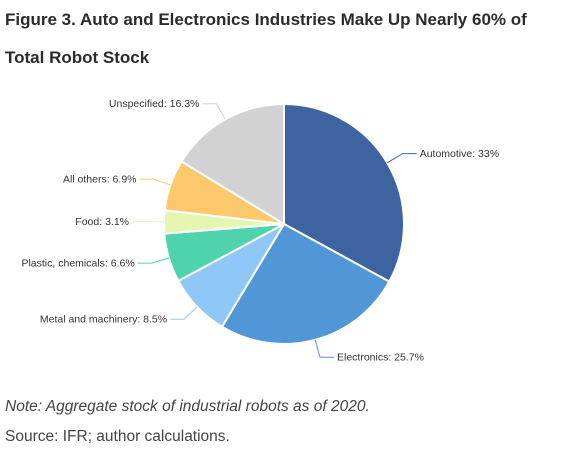 The image size is (583, 462). I want to click on slice-label: Food: 3.1%, so click(102, 222).